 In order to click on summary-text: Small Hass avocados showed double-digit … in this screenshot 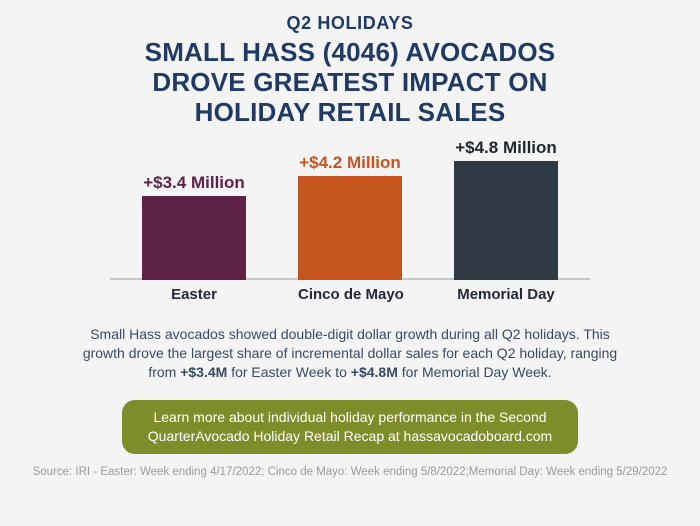, I will do `click(350, 353)`.